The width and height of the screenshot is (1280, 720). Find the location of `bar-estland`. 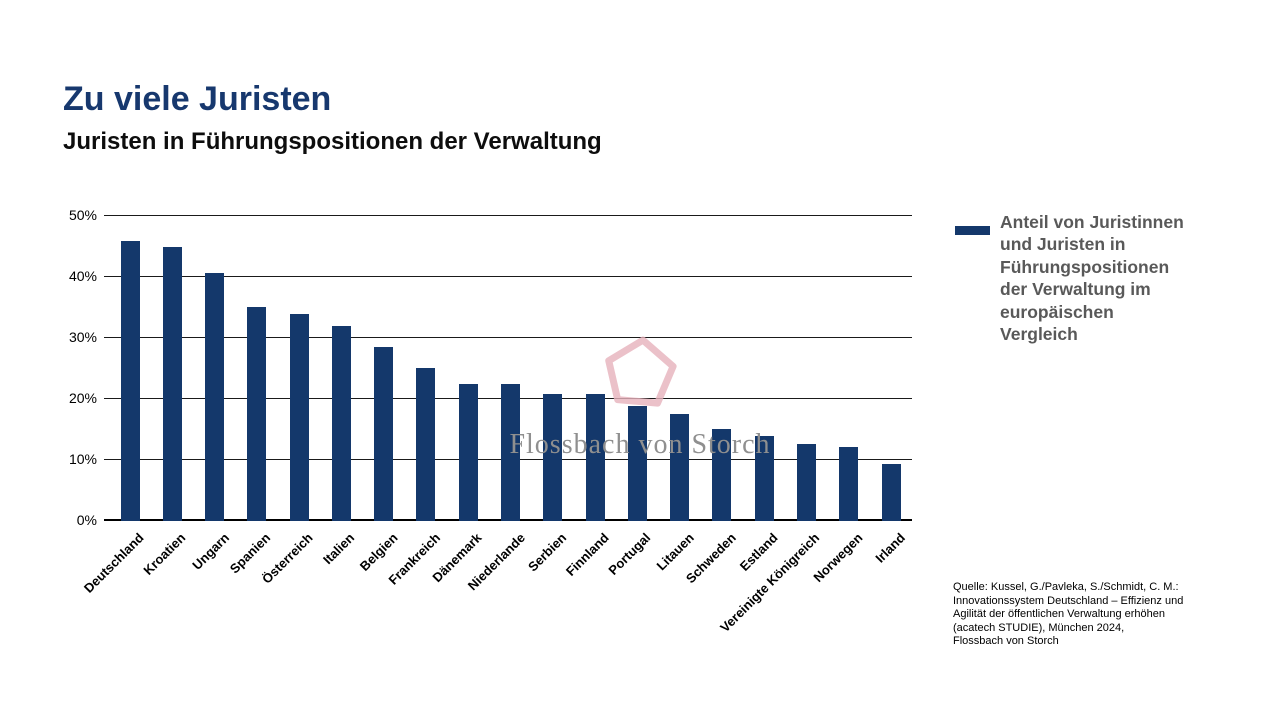

bar-estland is located at coordinates (764, 478).